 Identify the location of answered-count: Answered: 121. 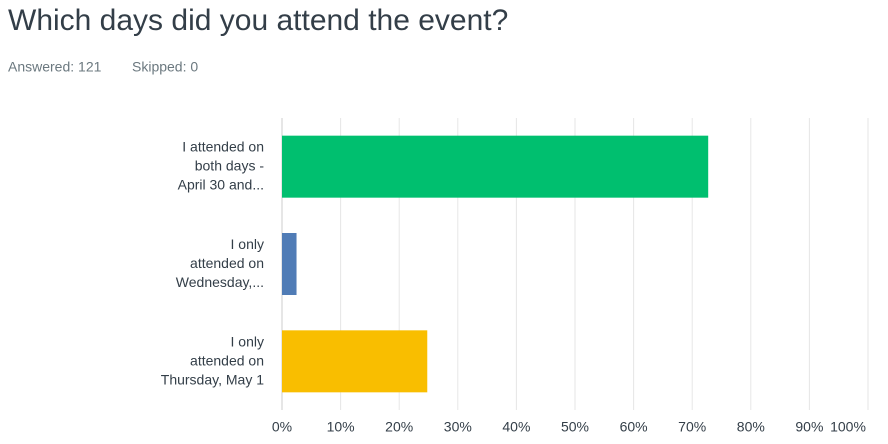
(55, 67).